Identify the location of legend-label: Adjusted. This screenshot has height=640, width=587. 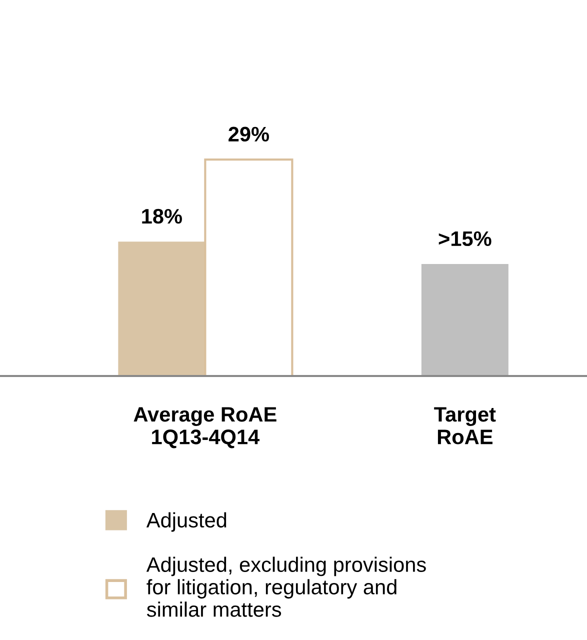
(186, 522).